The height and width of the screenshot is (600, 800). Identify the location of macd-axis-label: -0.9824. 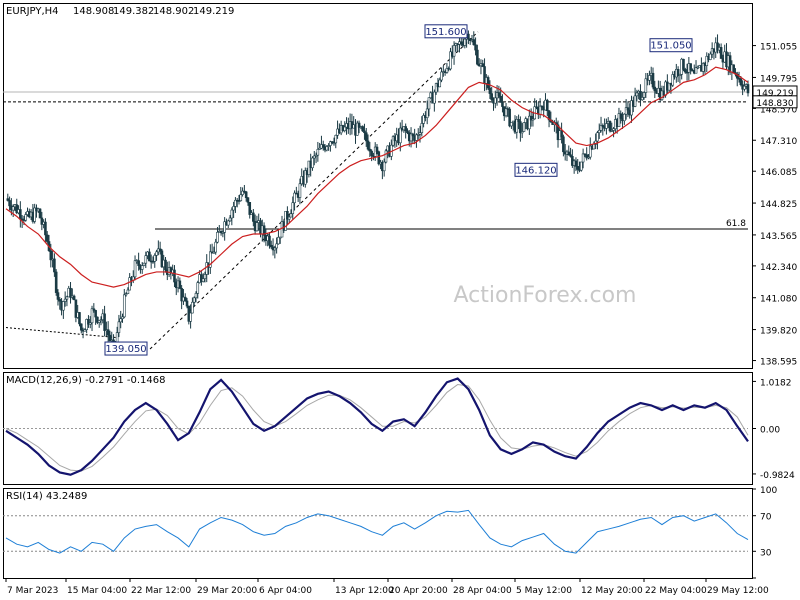
(777, 476).